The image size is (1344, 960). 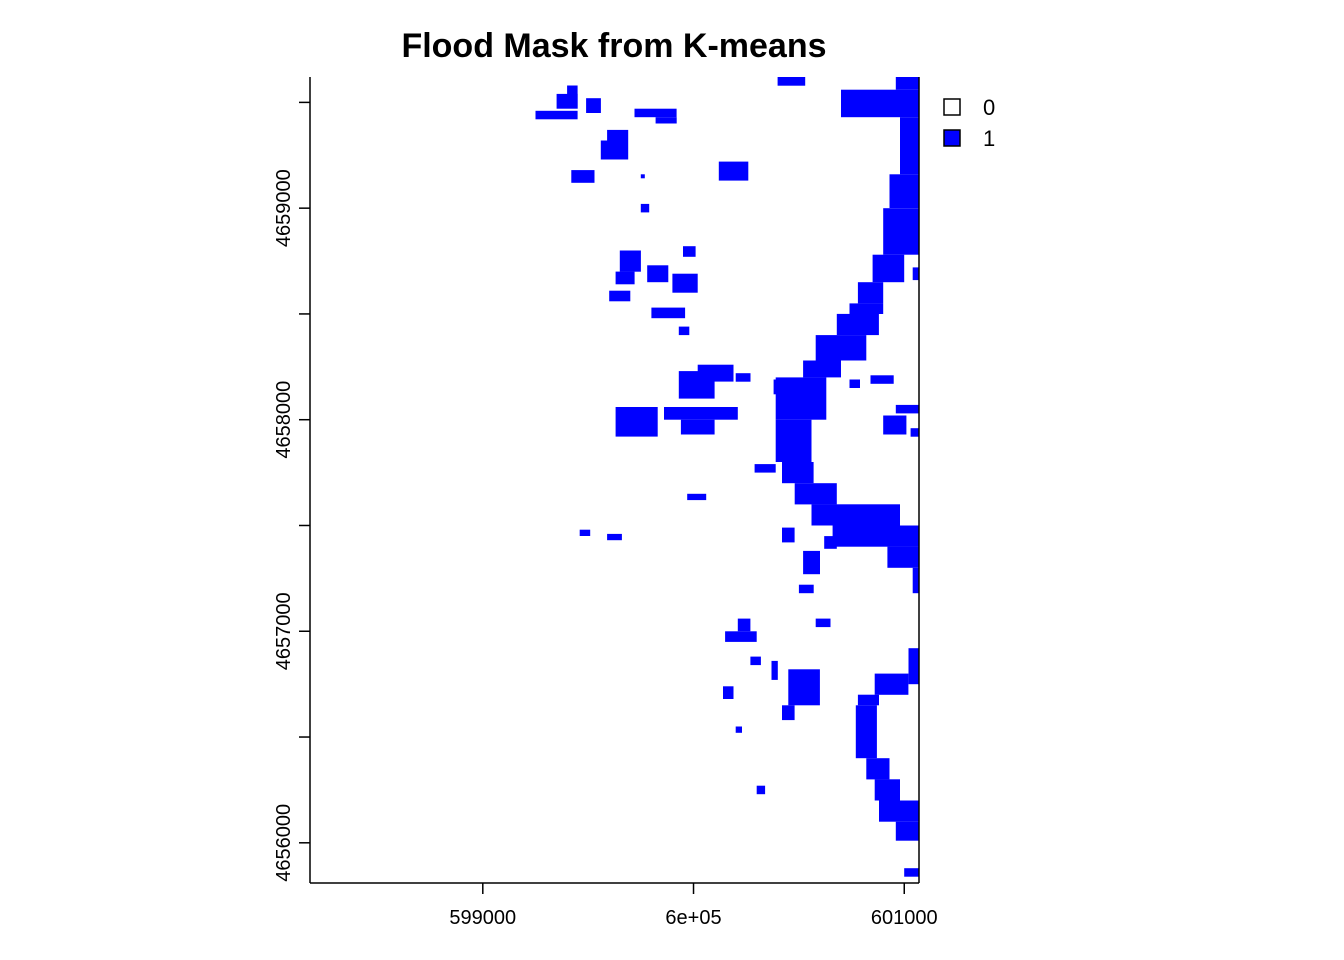 What do you see at coordinates (989, 138) in the screenshot?
I see `legend-label: 1` at bounding box center [989, 138].